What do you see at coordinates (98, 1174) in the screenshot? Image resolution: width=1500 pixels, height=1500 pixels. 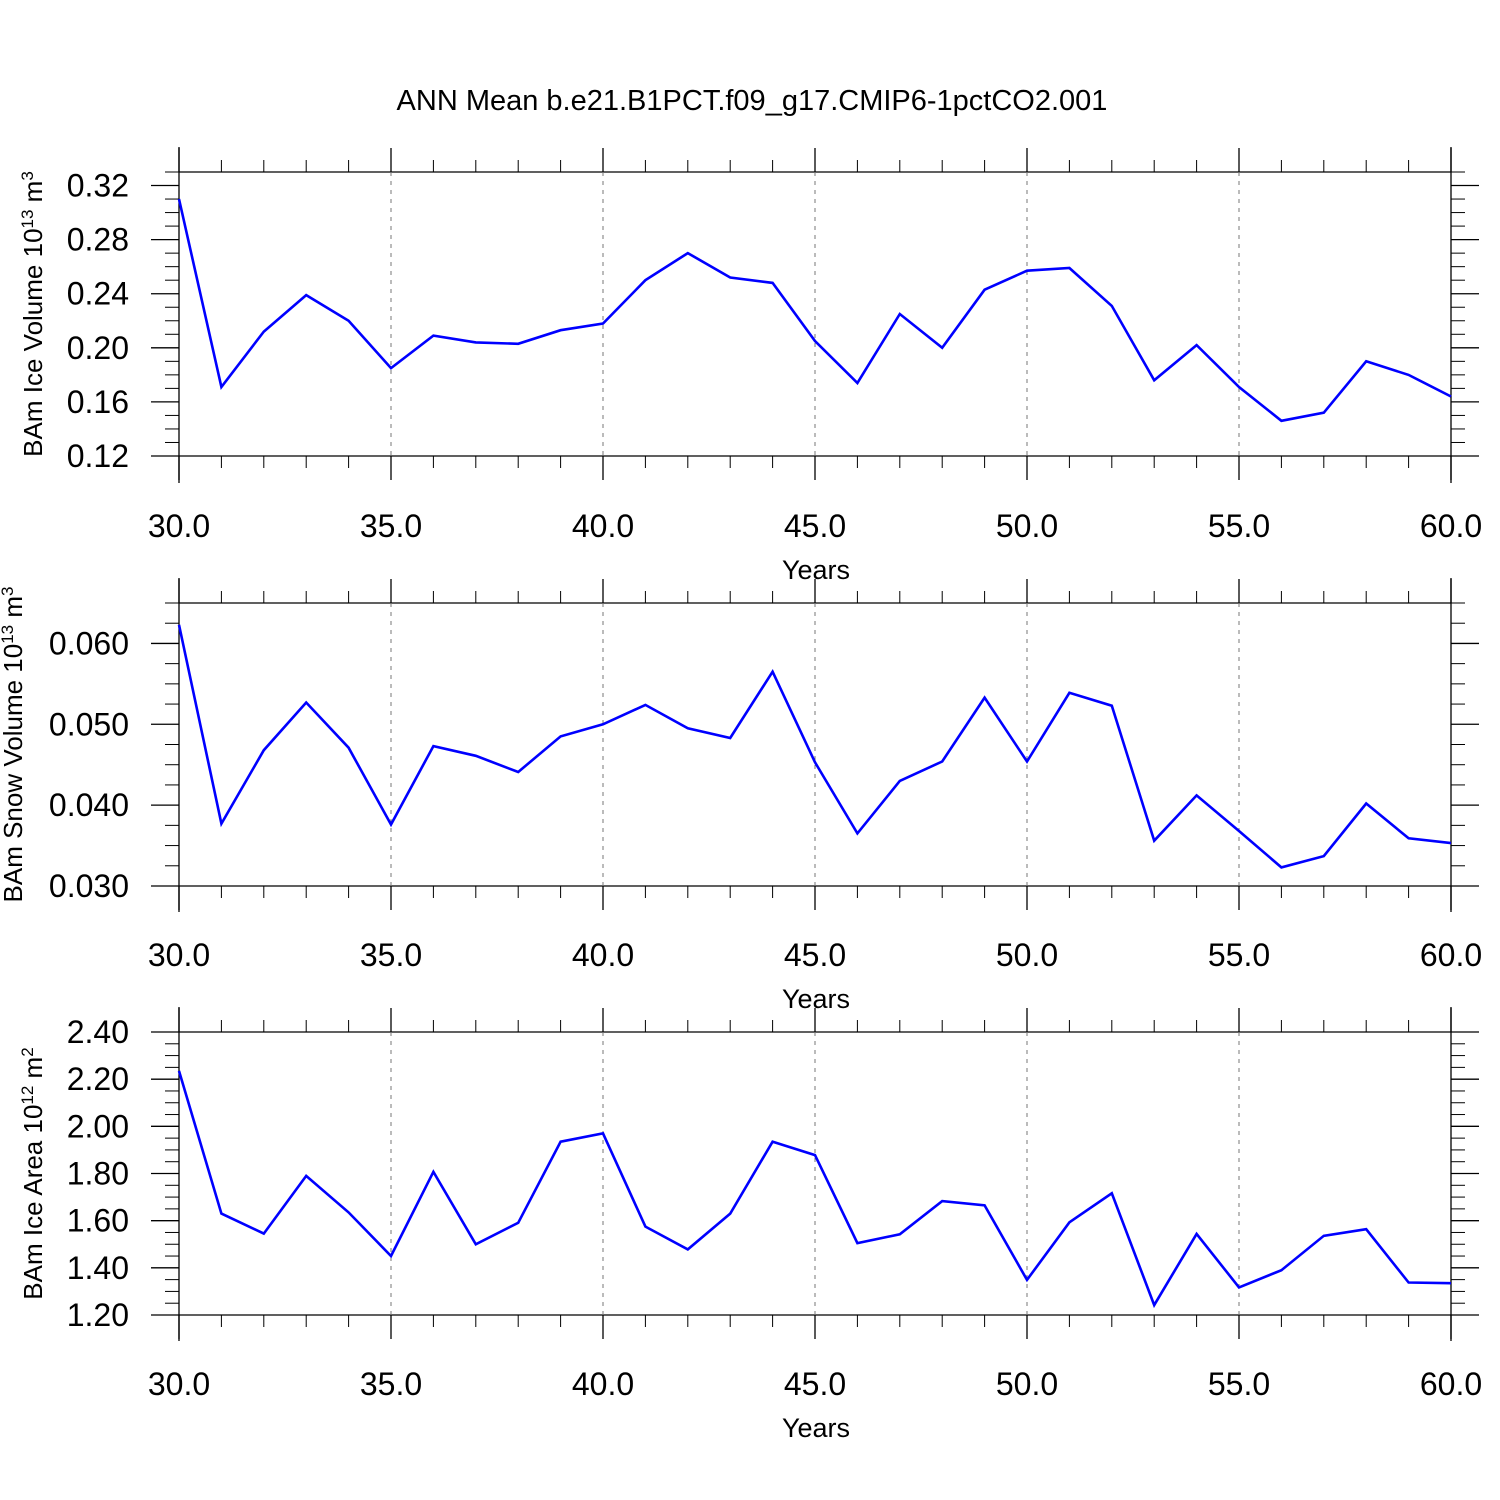 I see `y-tick-label: 1.80` at bounding box center [98, 1174].